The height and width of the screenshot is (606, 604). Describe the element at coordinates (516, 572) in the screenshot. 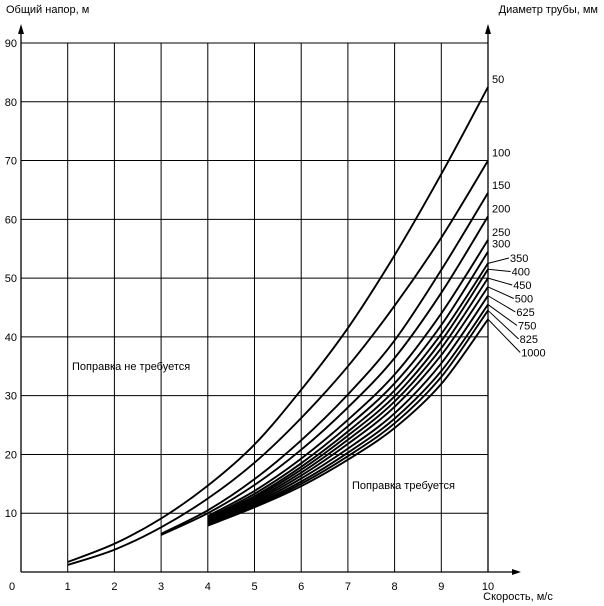

I see `x-axis-arrow` at that location.